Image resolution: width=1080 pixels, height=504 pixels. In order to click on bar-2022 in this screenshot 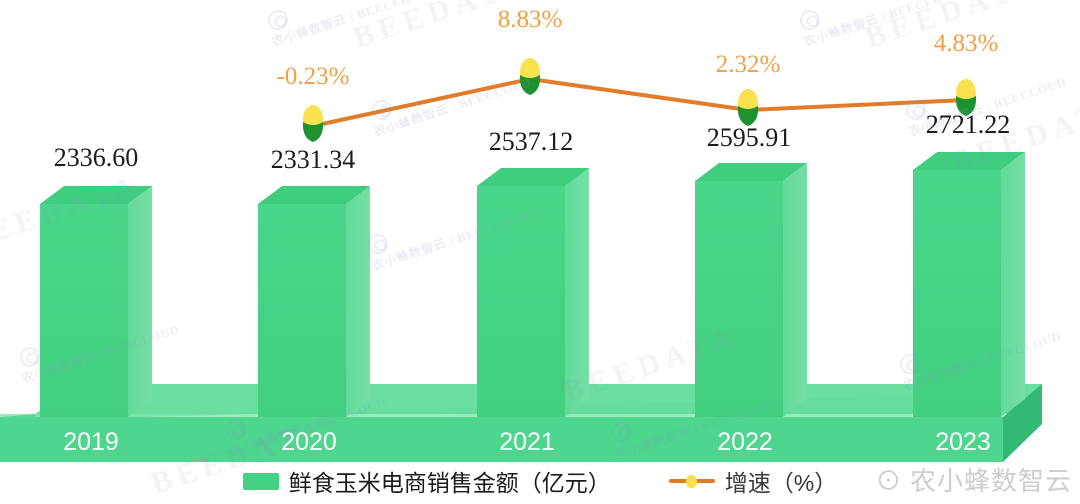, I will do `click(751, 290)`.